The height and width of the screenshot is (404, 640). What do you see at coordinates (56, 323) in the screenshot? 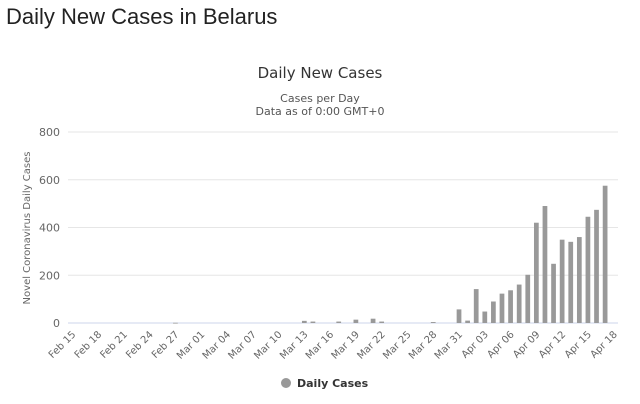
I see `y-tick-label: 0` at bounding box center [56, 323].